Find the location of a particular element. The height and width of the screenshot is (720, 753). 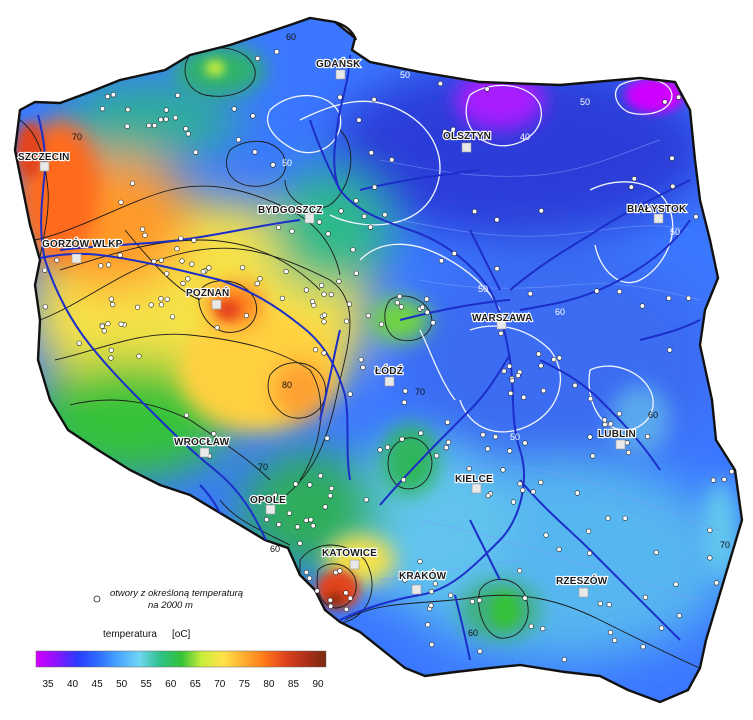

city-label: RZESZÓW is located at coordinates (582, 580).